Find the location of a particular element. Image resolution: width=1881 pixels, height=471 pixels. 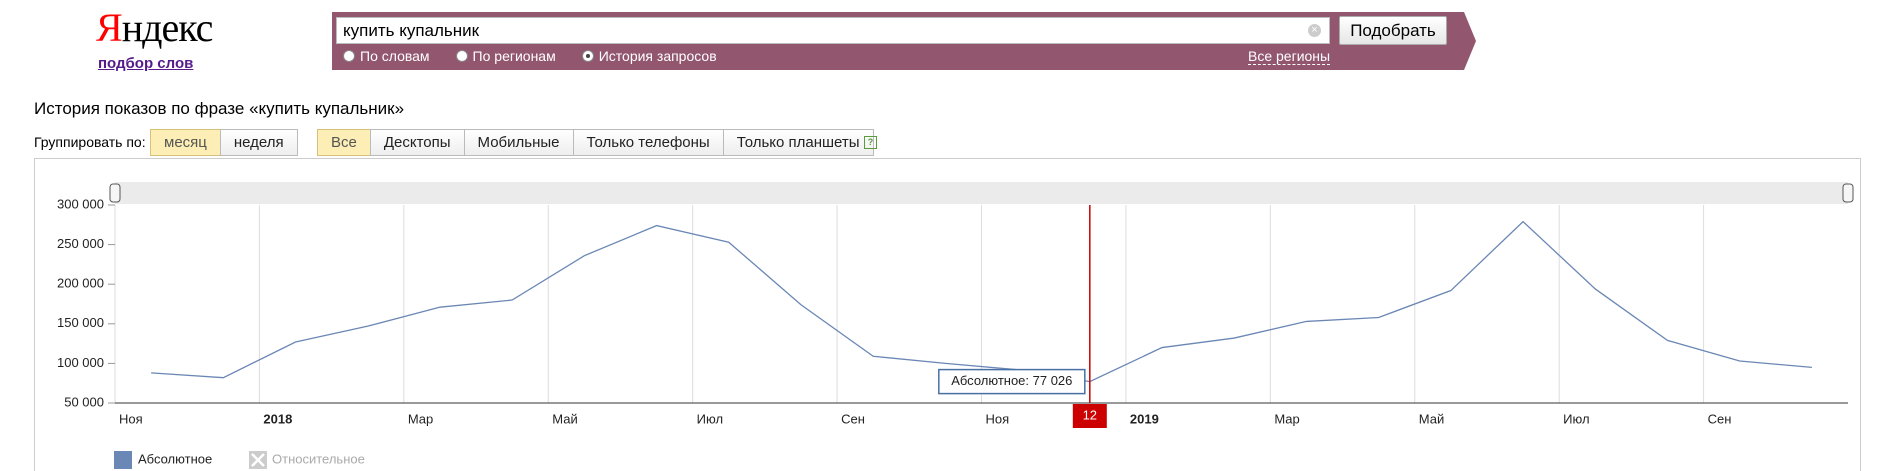

legend-disabled-icon is located at coordinates (258, 460).